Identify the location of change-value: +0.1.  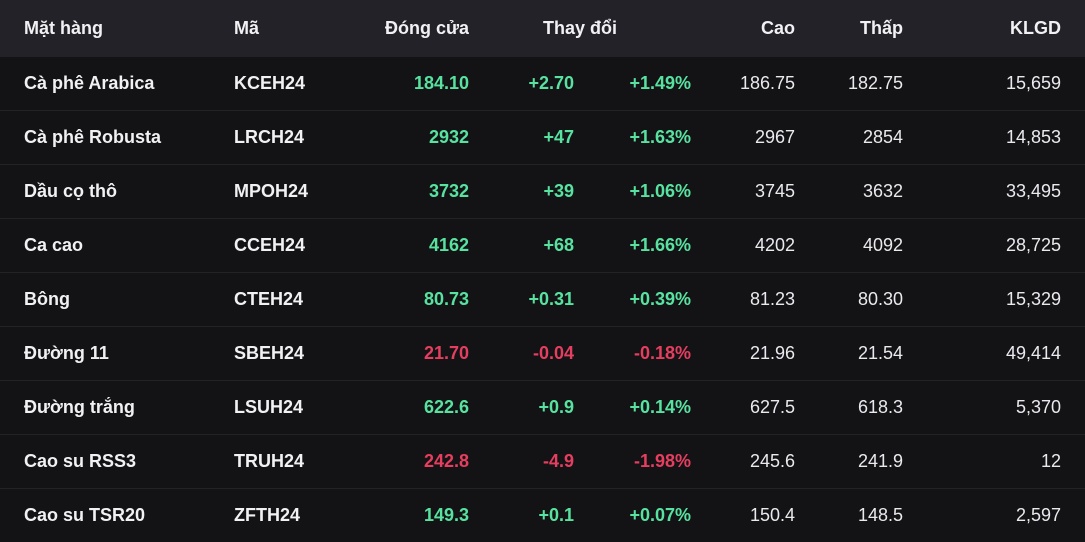
(556, 515).